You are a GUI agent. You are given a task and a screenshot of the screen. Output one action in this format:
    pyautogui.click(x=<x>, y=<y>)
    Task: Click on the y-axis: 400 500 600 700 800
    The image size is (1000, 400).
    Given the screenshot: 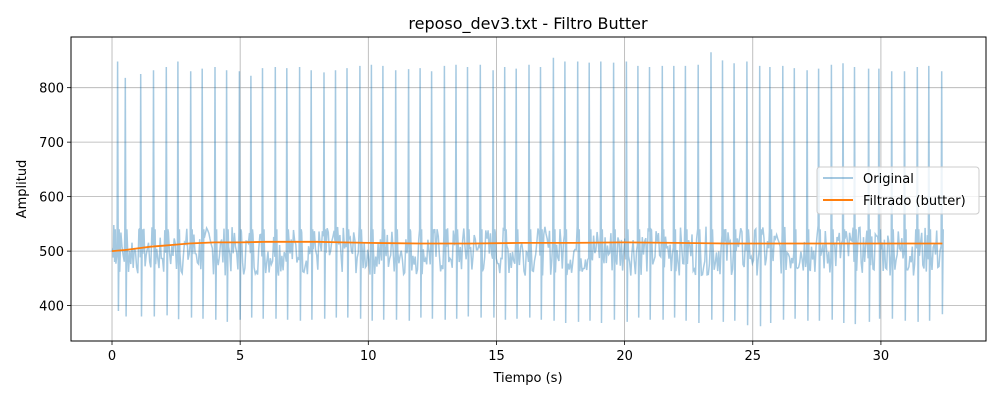 What is the action you would take?
    pyautogui.click(x=55, y=198)
    